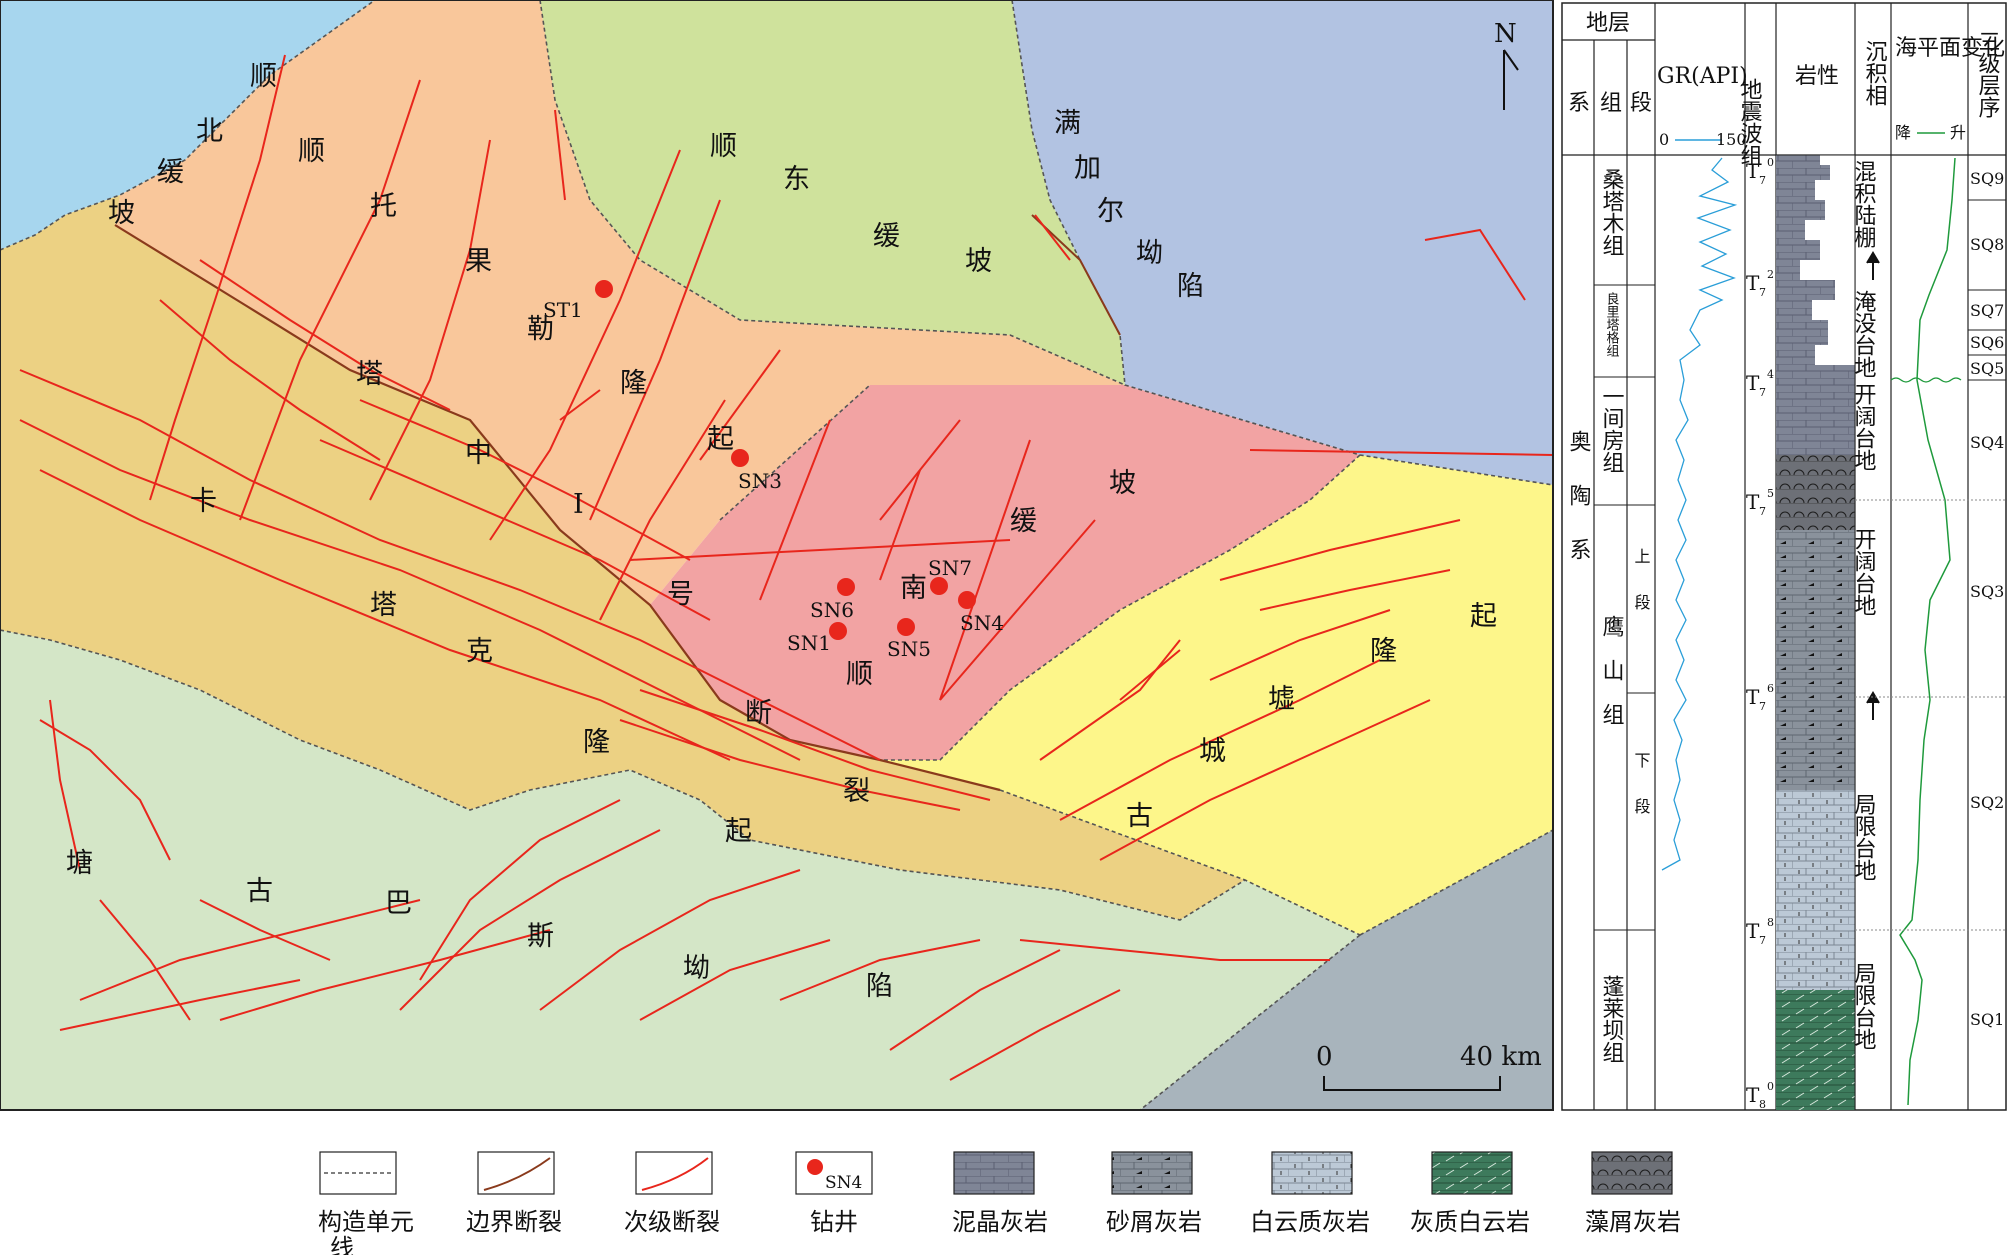  Describe the element at coordinates (366, 1231) in the screenshot. I see `legend-label: 构造单元线` at that location.